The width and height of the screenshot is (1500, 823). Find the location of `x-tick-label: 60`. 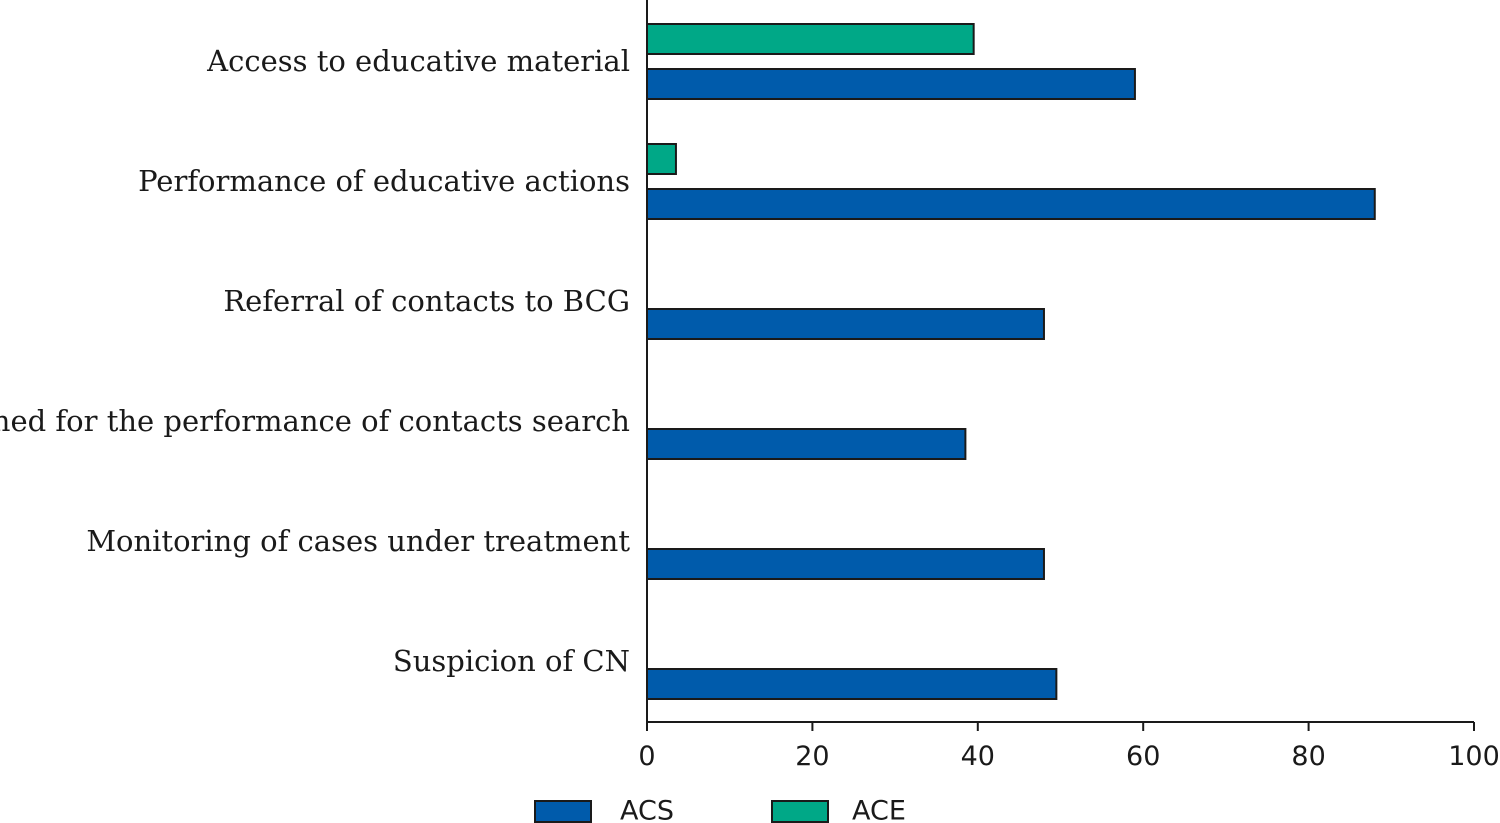

x-tick-label: 60 is located at coordinates (1143, 756).